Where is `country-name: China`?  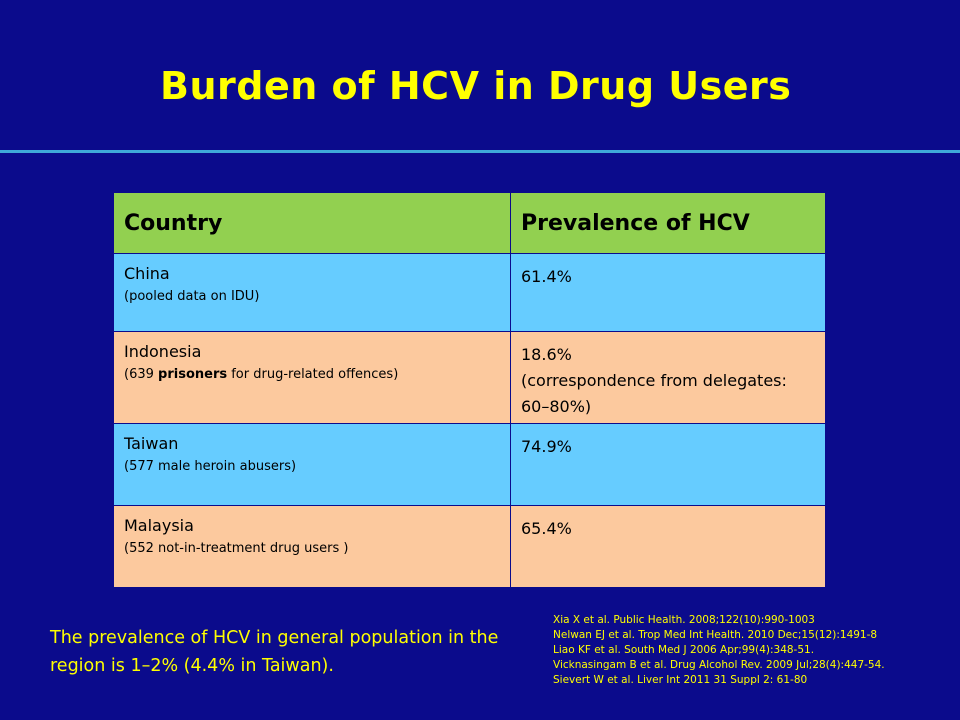
country-name: China is located at coordinates (147, 273).